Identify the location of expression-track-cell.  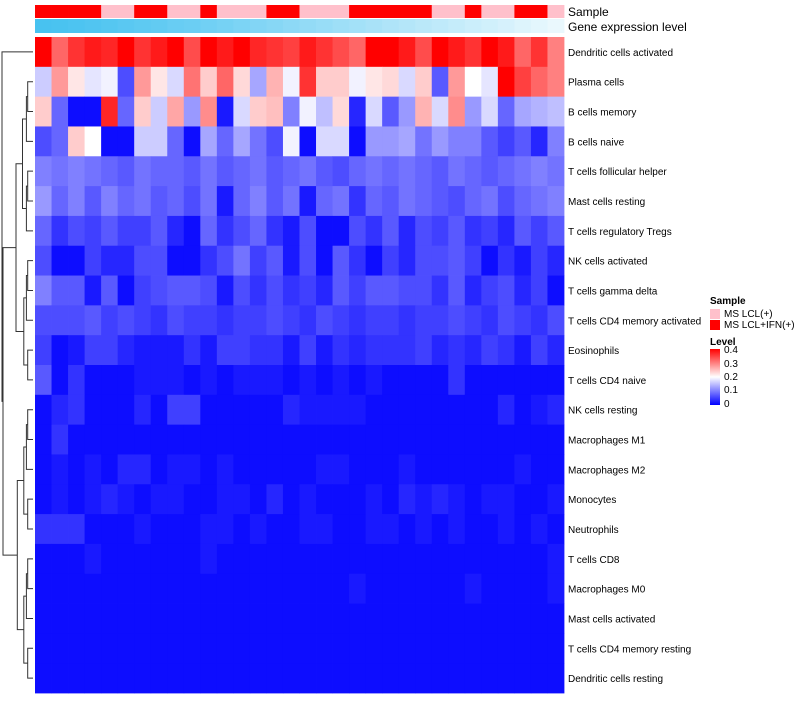
(143, 26).